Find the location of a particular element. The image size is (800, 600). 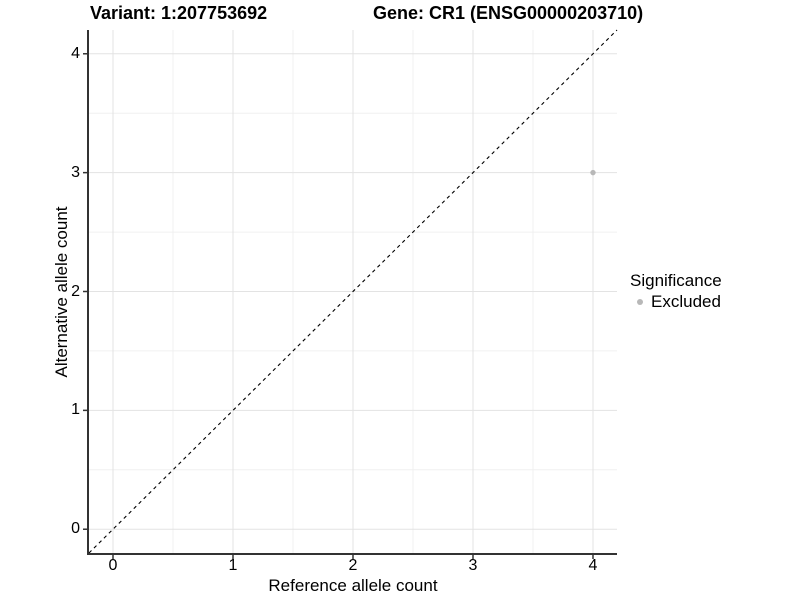

legend-title: Significance is located at coordinates (676, 280).